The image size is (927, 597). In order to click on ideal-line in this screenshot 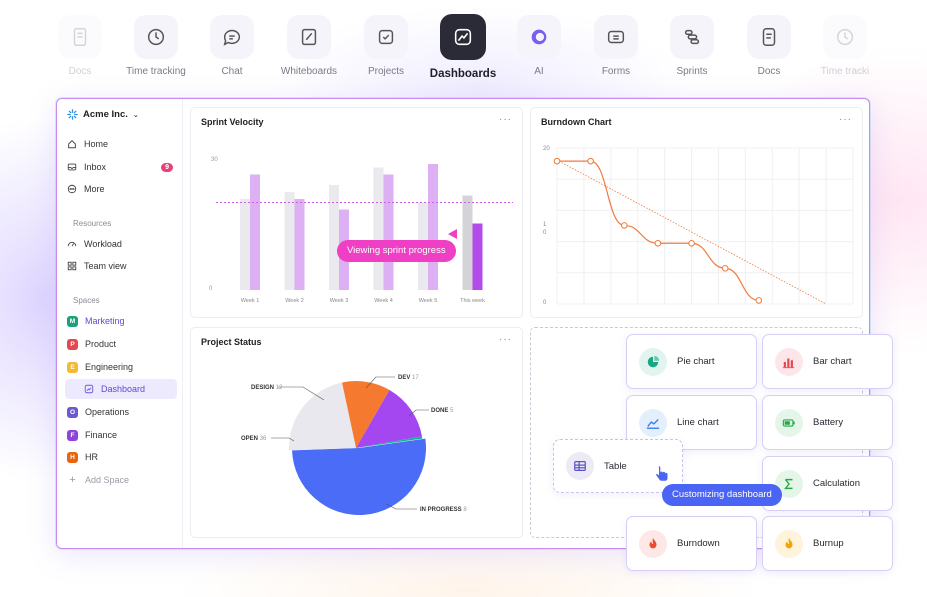, I will do `click(692, 232)`.